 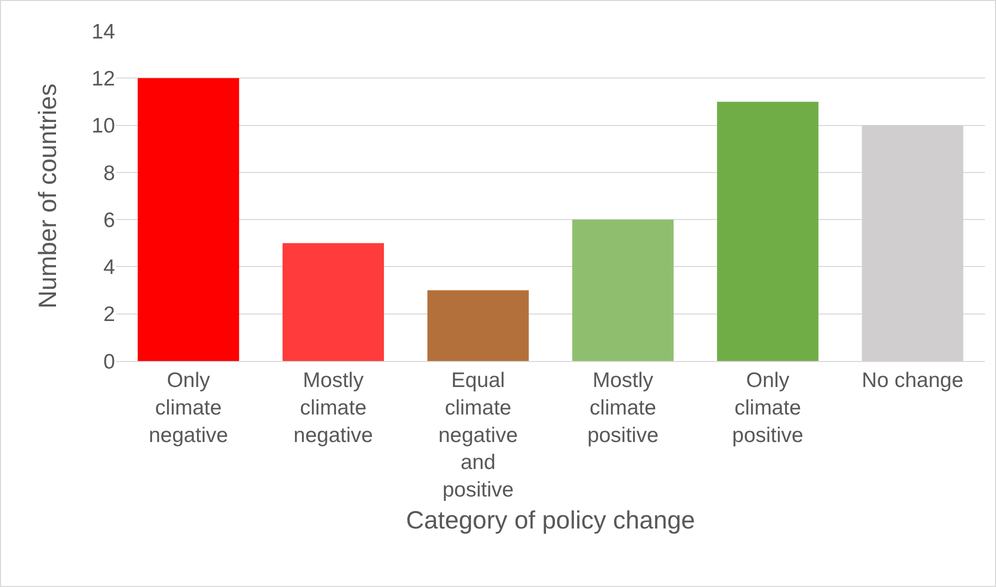 I want to click on x-tick-label: No change, so click(x=913, y=380).